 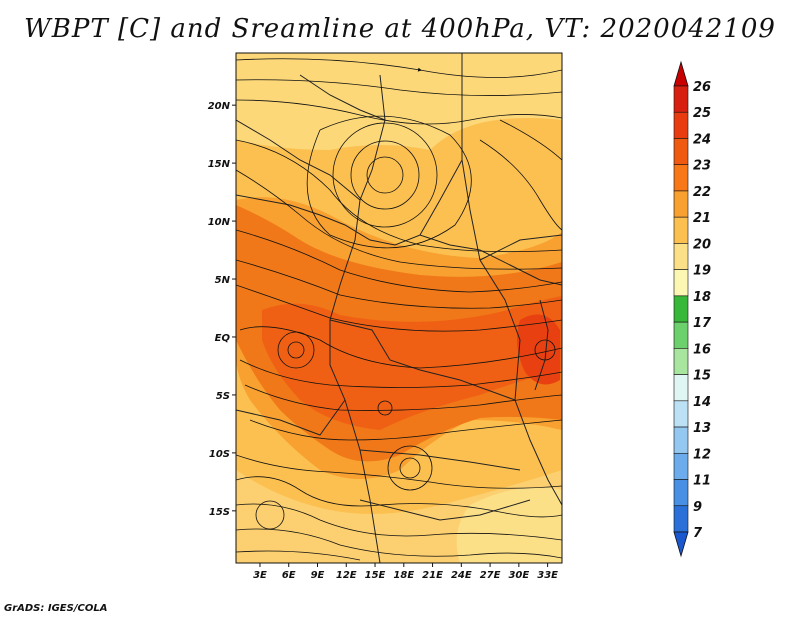 What do you see at coordinates (219, 164) in the screenshot?
I see `lat-tick-label: 15N` at bounding box center [219, 164].